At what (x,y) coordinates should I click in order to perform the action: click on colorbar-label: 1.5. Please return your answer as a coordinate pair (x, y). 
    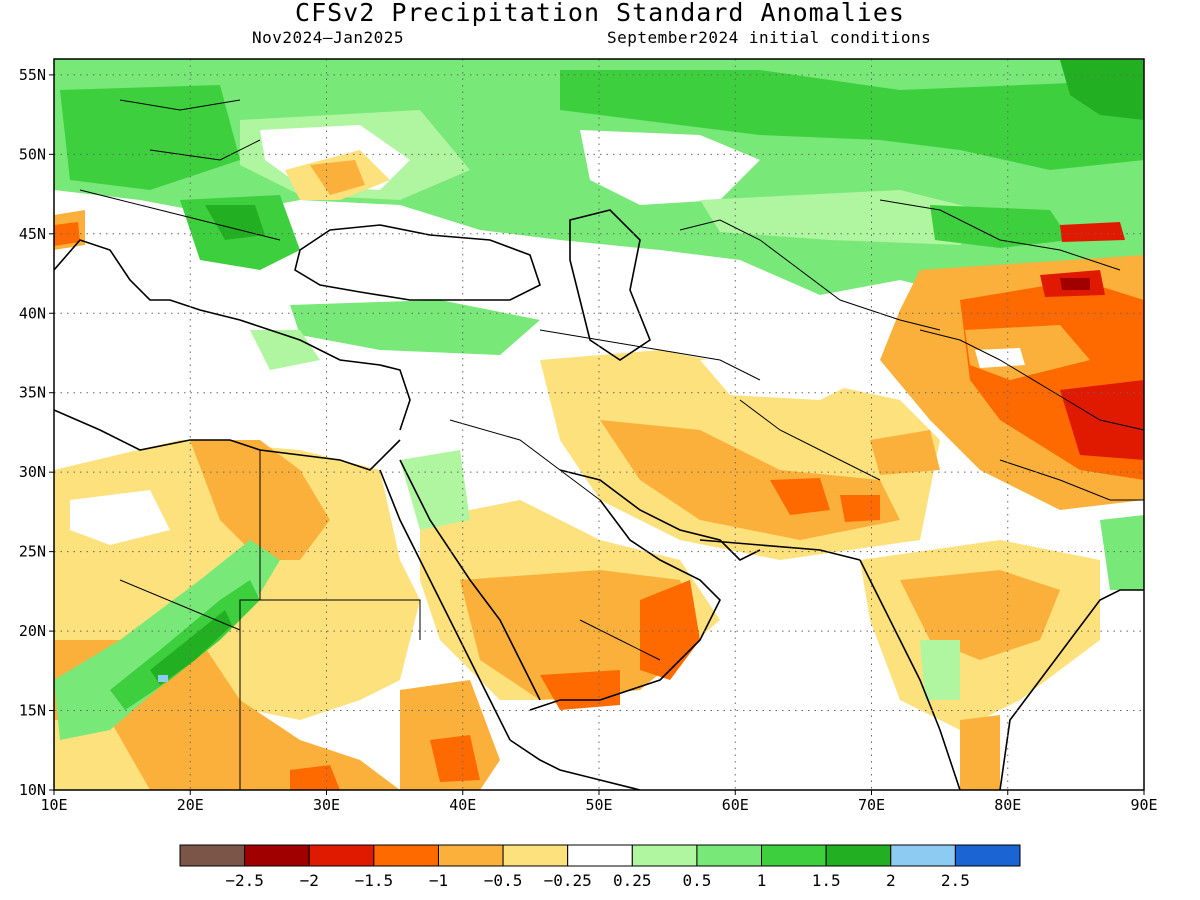
    Looking at the image, I should click on (826, 880).